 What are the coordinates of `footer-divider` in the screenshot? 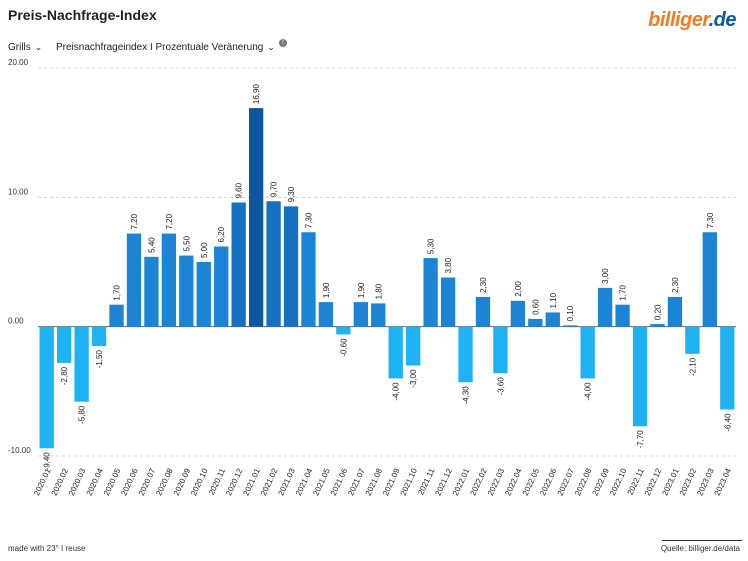 It's located at (702, 540).